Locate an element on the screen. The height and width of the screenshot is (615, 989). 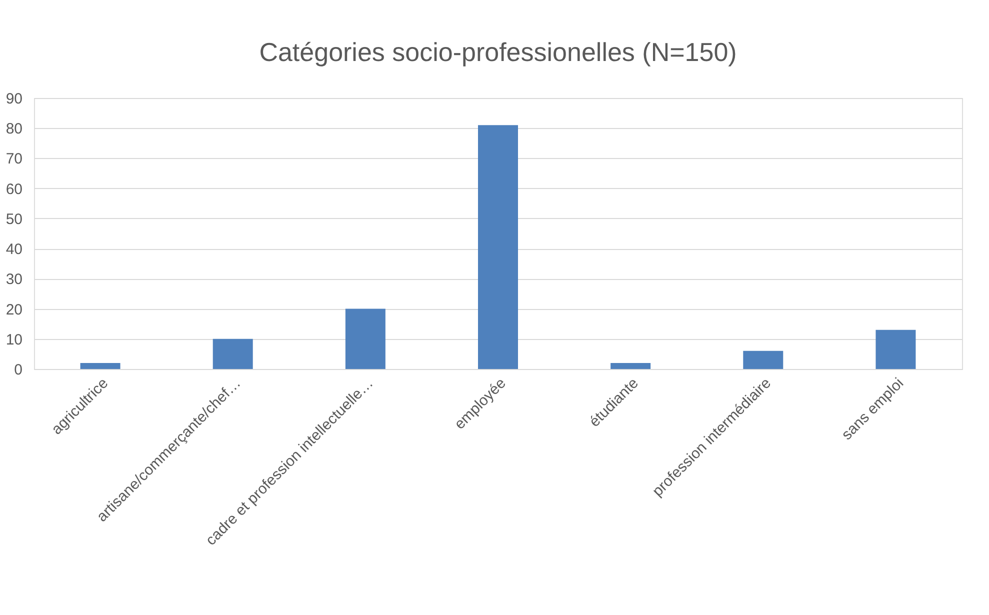
y-tick-label: 70 is located at coordinates (14, 159).